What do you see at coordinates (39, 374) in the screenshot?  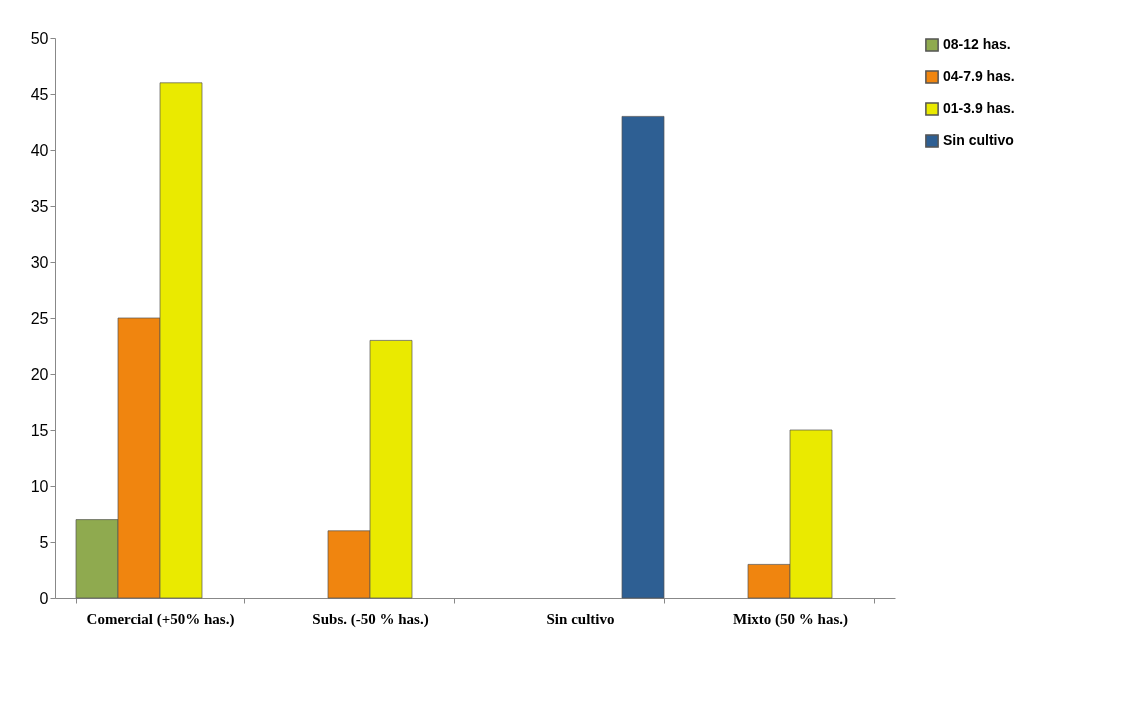 I see `y-tick-label: 20` at bounding box center [39, 374].